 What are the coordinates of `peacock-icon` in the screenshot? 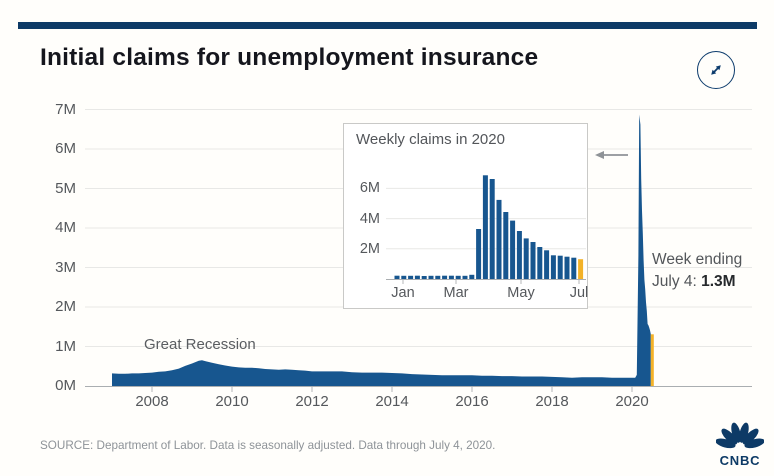 It's located at (740, 435).